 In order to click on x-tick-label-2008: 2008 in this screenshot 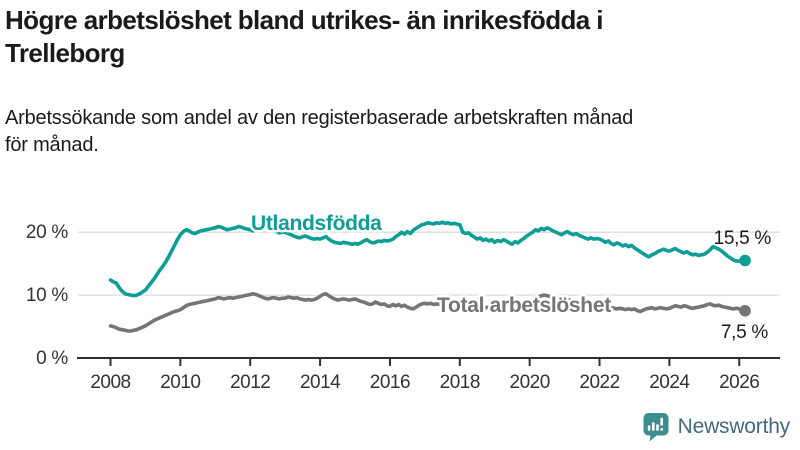, I will do `click(110, 382)`.